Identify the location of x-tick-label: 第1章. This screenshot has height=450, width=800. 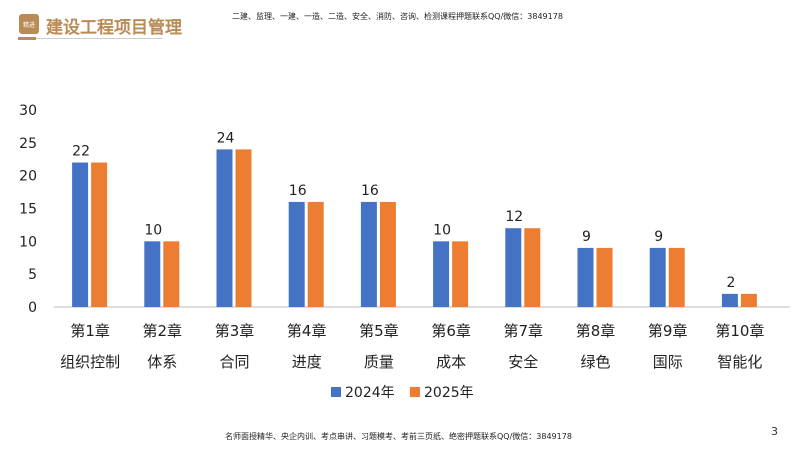
(90, 331).